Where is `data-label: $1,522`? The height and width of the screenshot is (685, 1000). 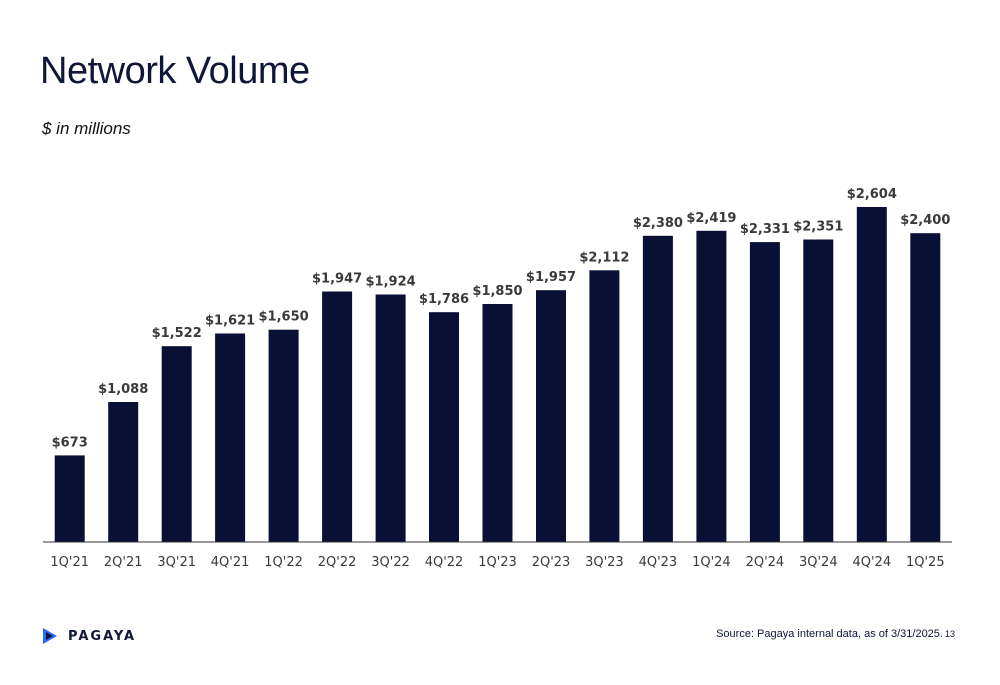
data-label: $1,522 is located at coordinates (177, 333).